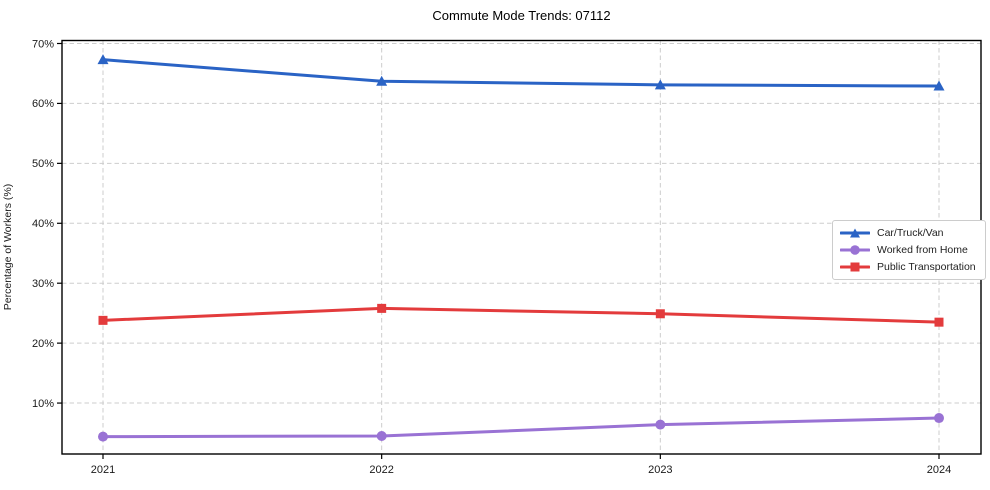 The width and height of the screenshot is (990, 490). I want to click on legend-item: Worked from Home, so click(908, 250).